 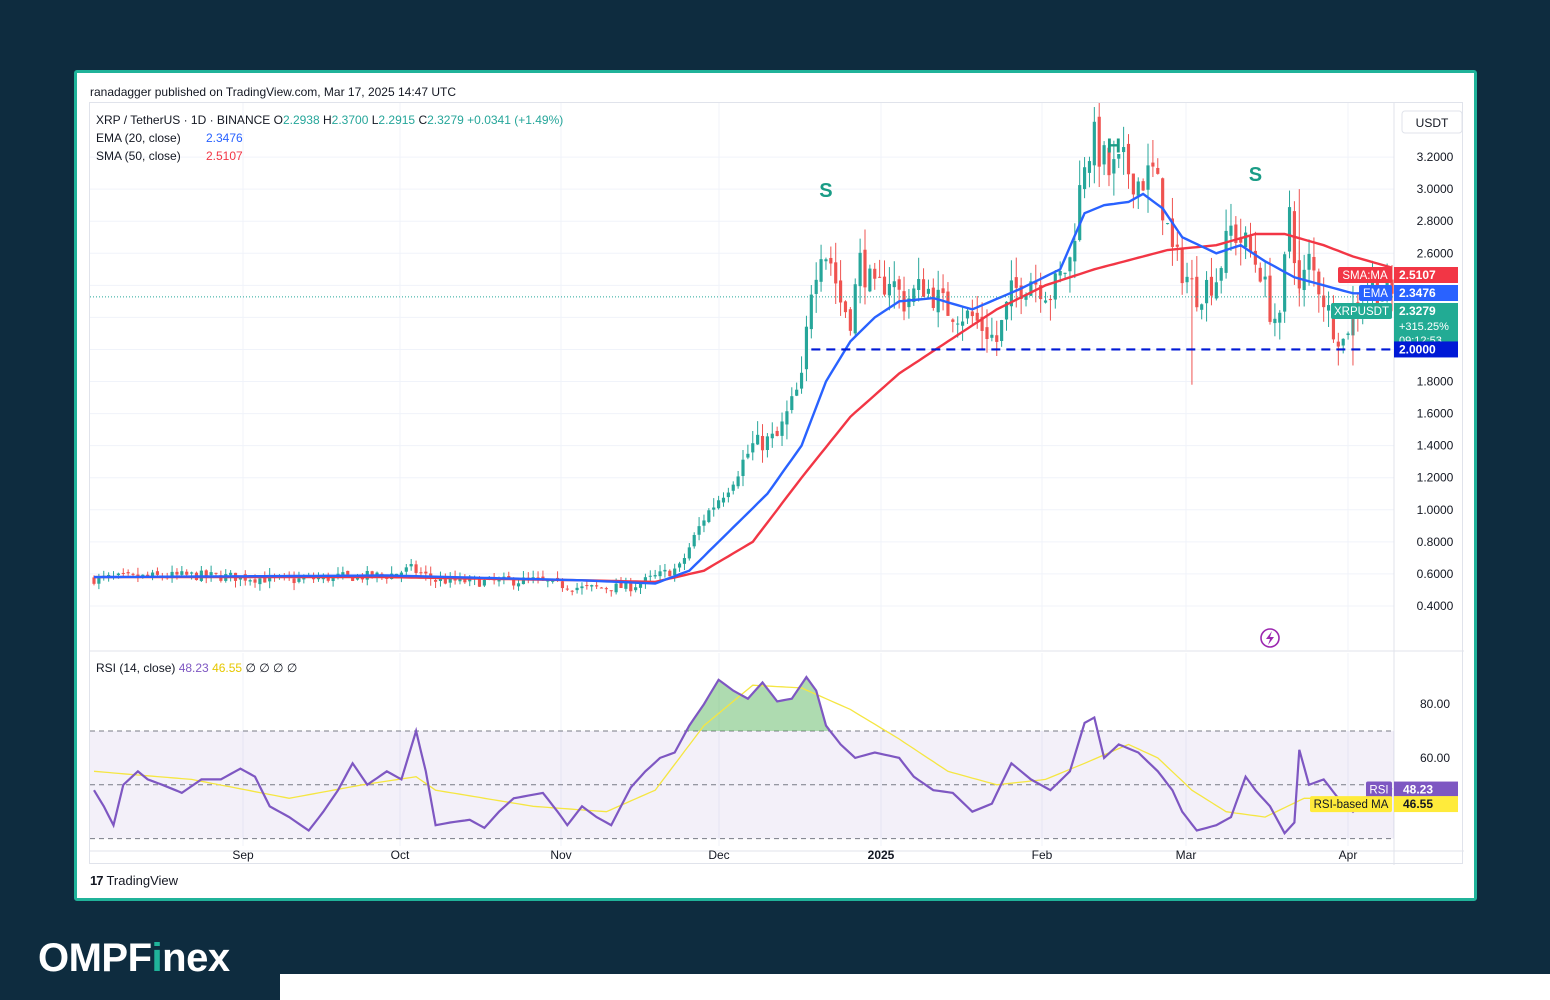 What do you see at coordinates (375, 120) in the screenshot?
I see `legend-part: L` at bounding box center [375, 120].